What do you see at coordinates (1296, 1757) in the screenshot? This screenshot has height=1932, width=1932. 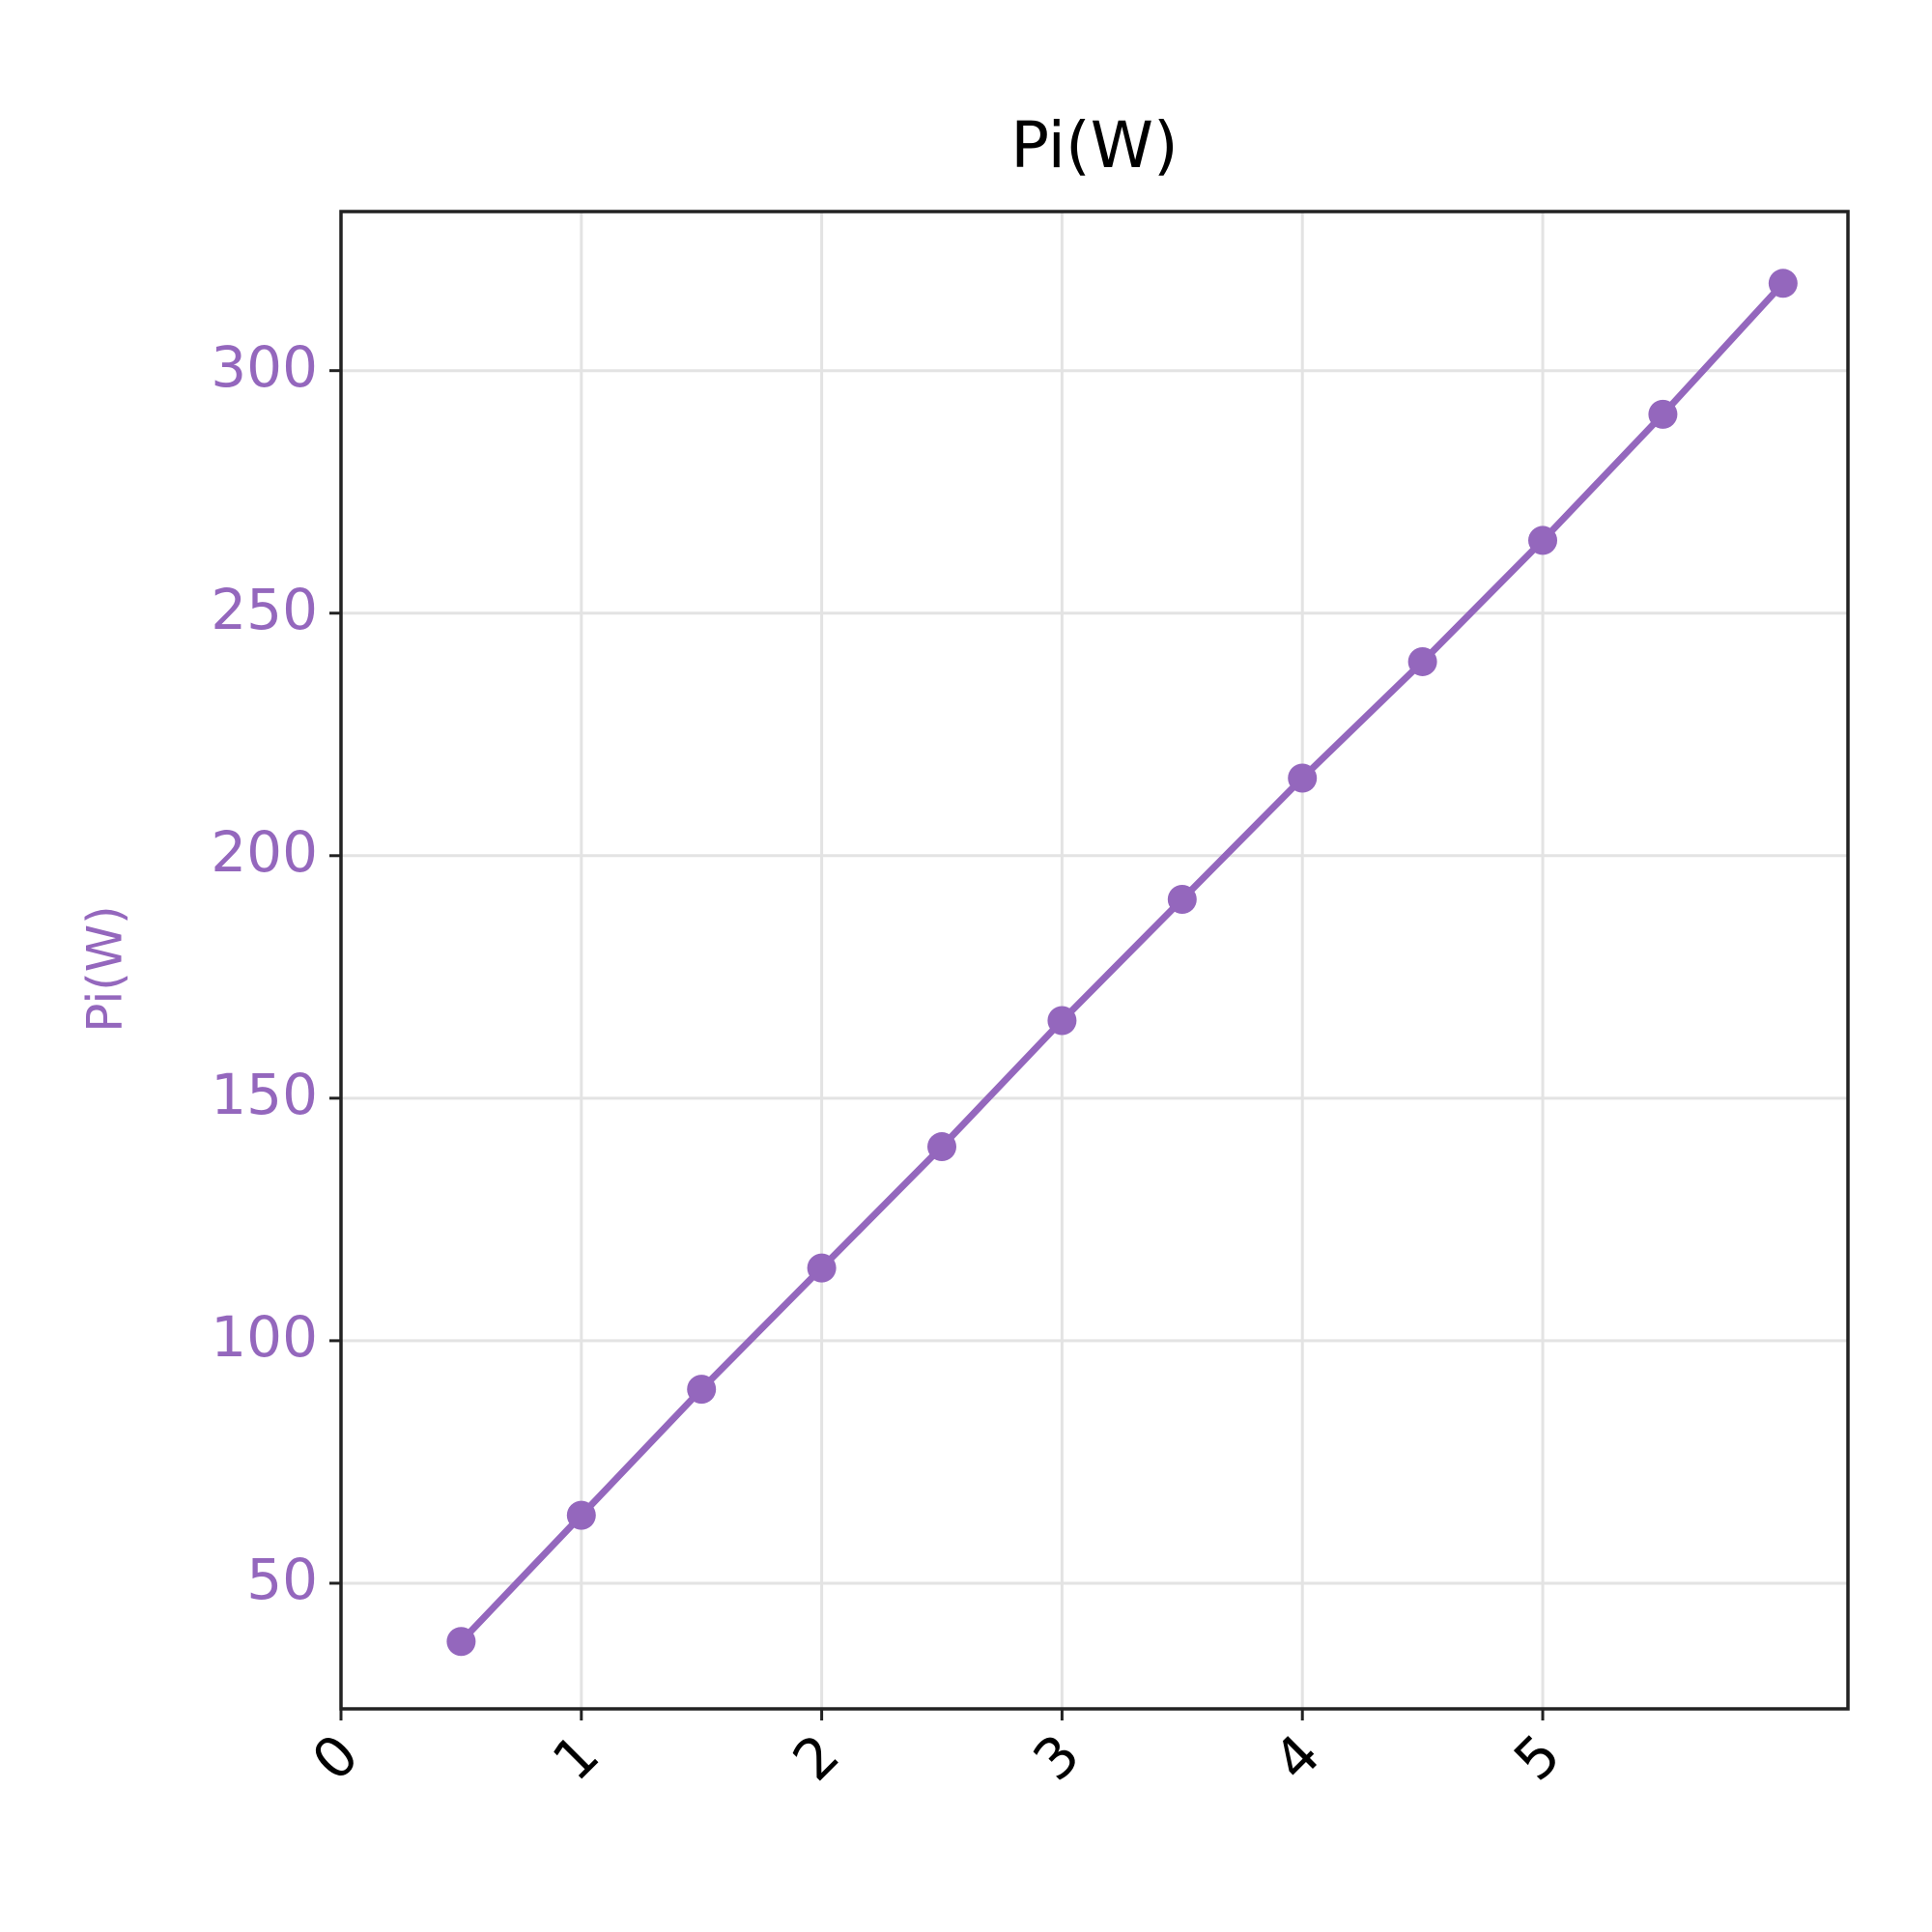 I see `x-tick-label: 4` at bounding box center [1296, 1757].